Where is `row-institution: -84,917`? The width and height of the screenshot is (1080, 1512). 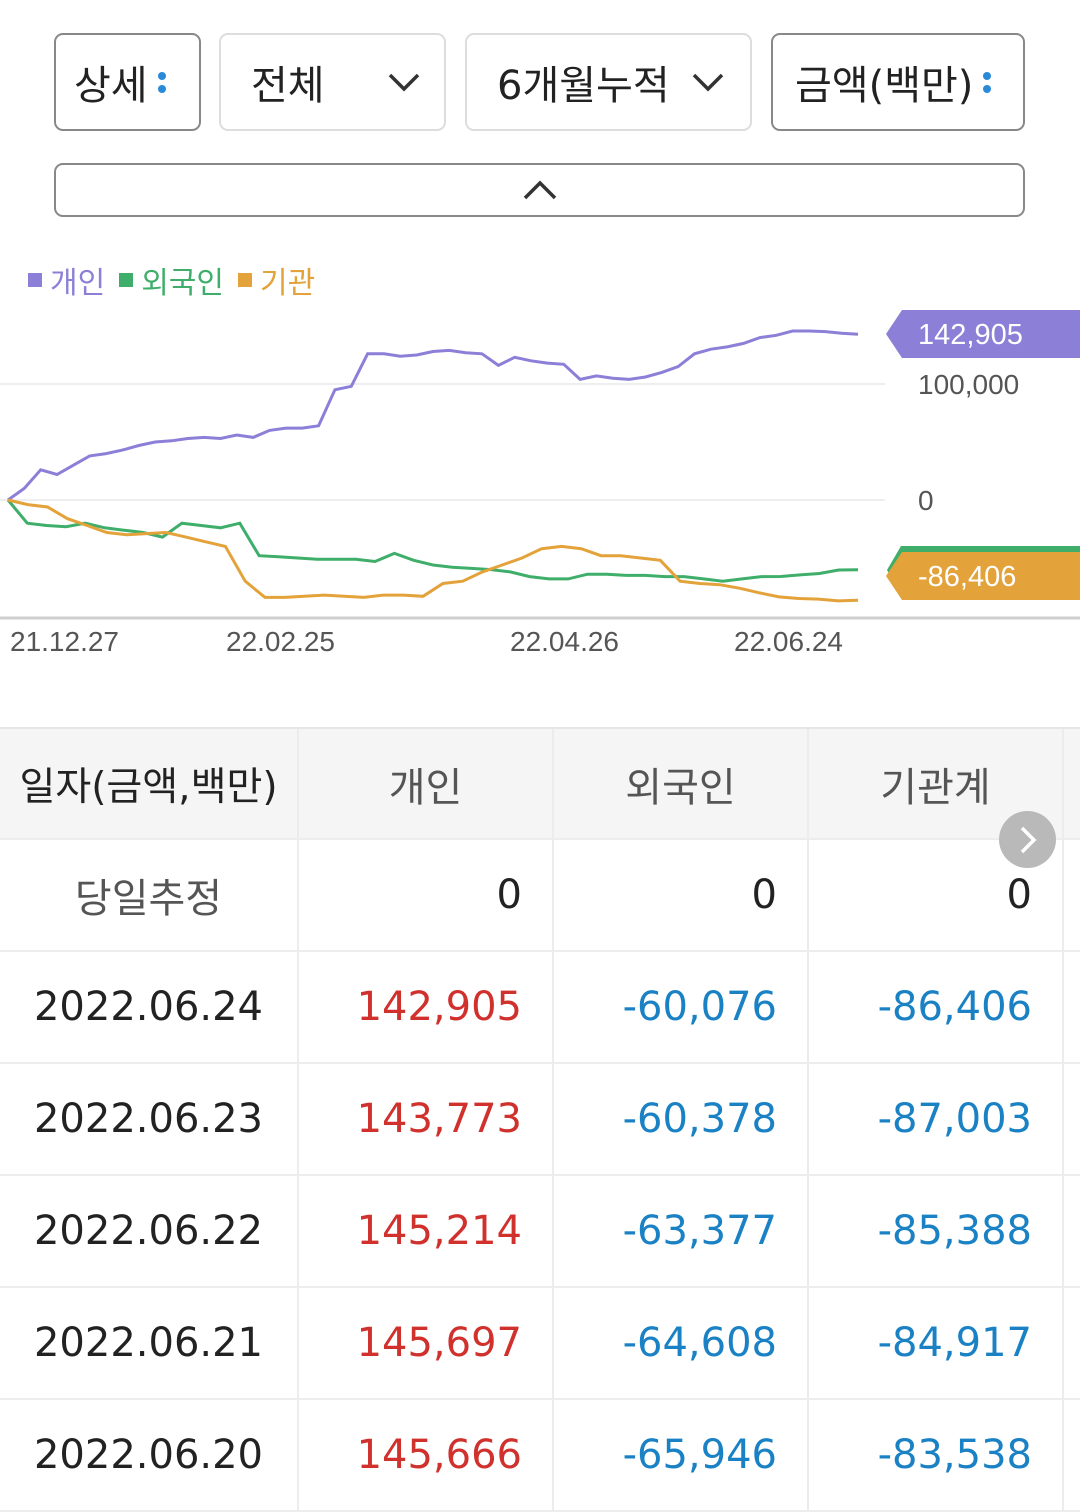
row-institution: -84,917 is located at coordinates (936, 1343).